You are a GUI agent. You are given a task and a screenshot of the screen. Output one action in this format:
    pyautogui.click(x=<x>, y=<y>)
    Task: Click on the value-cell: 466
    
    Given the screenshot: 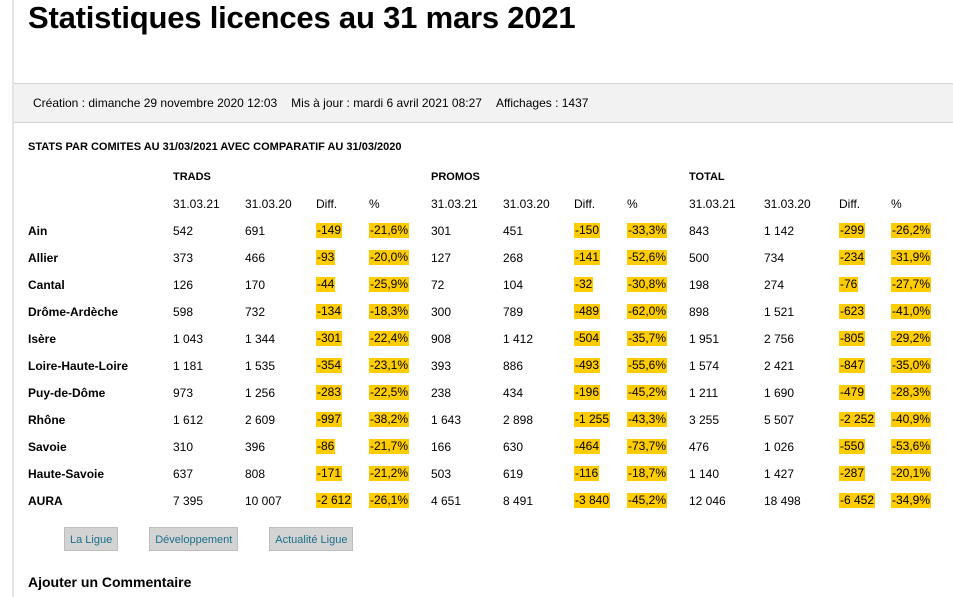 What is the action you would take?
    pyautogui.click(x=255, y=257)
    